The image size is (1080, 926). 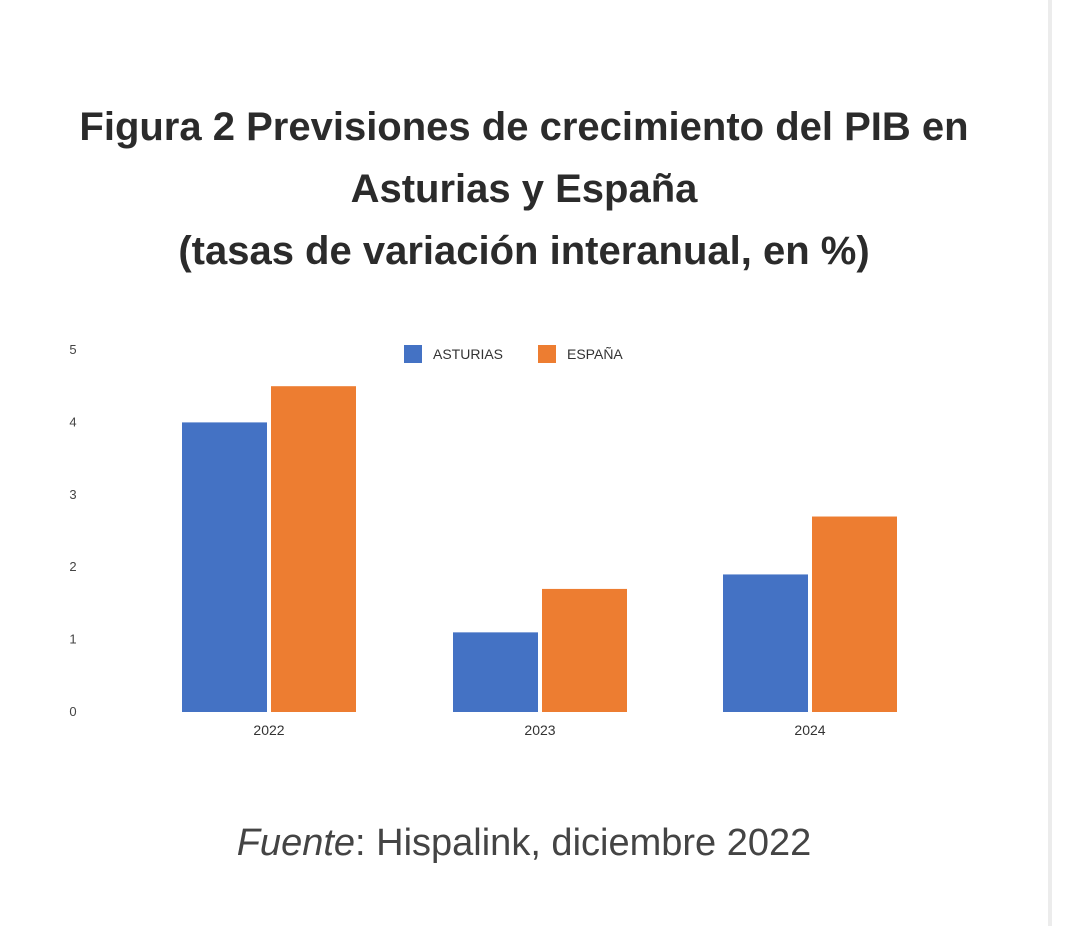 I want to click on right-edge-divider, so click(x=1050, y=463).